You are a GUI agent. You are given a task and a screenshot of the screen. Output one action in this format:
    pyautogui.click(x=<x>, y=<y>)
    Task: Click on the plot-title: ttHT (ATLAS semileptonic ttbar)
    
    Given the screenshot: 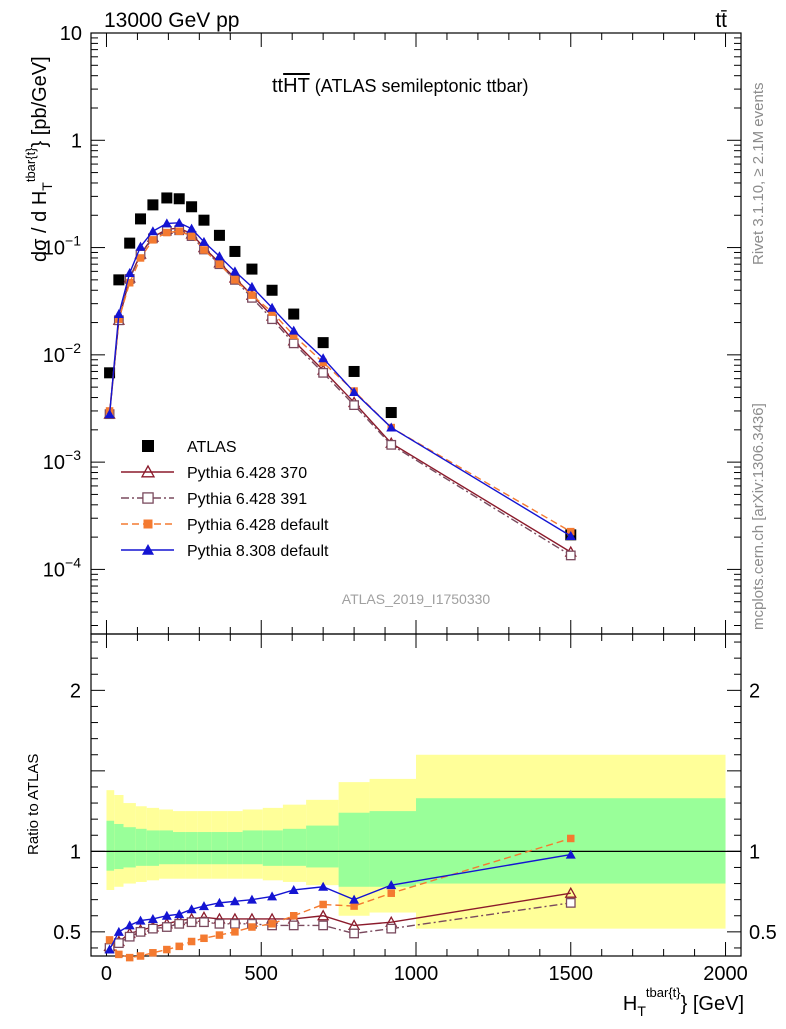 What is the action you would take?
    pyautogui.click(x=400, y=86)
    